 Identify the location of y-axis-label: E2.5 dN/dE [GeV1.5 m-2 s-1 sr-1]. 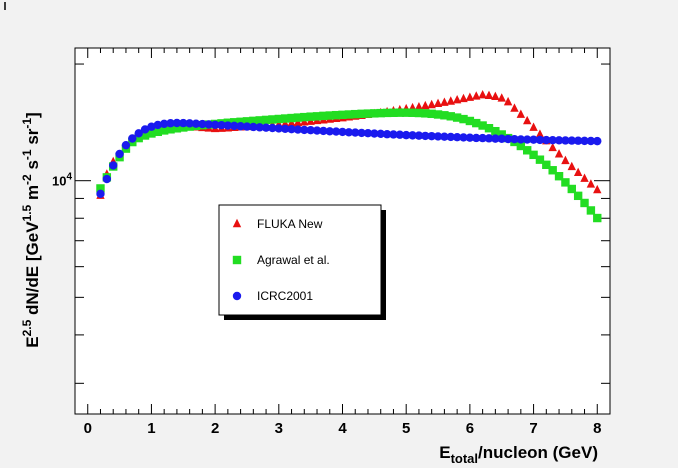
(31, 229).